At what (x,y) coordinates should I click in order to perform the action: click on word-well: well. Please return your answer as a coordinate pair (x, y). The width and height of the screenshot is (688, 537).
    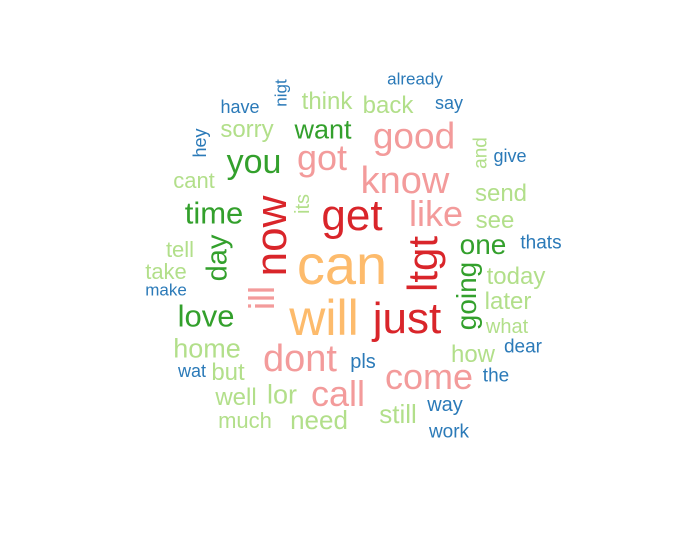
    Looking at the image, I should click on (236, 397).